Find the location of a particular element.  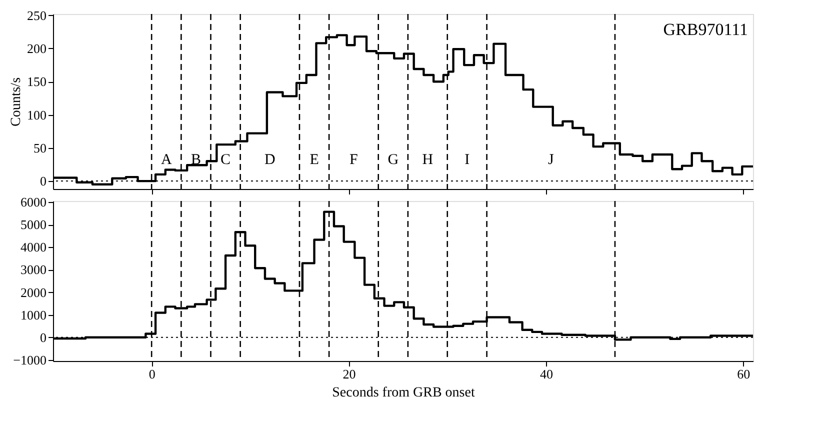

y-tick-label: 50 is located at coordinates (40, 148).